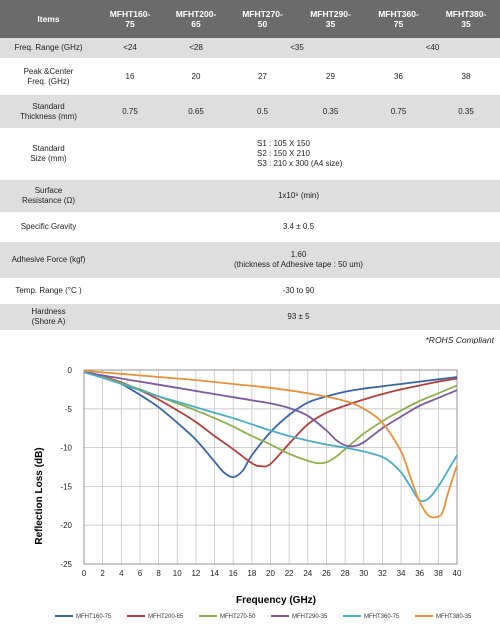 The image size is (500, 631). Describe the element at coordinates (158, 573) in the screenshot. I see `x-tick-label: 8` at that location.